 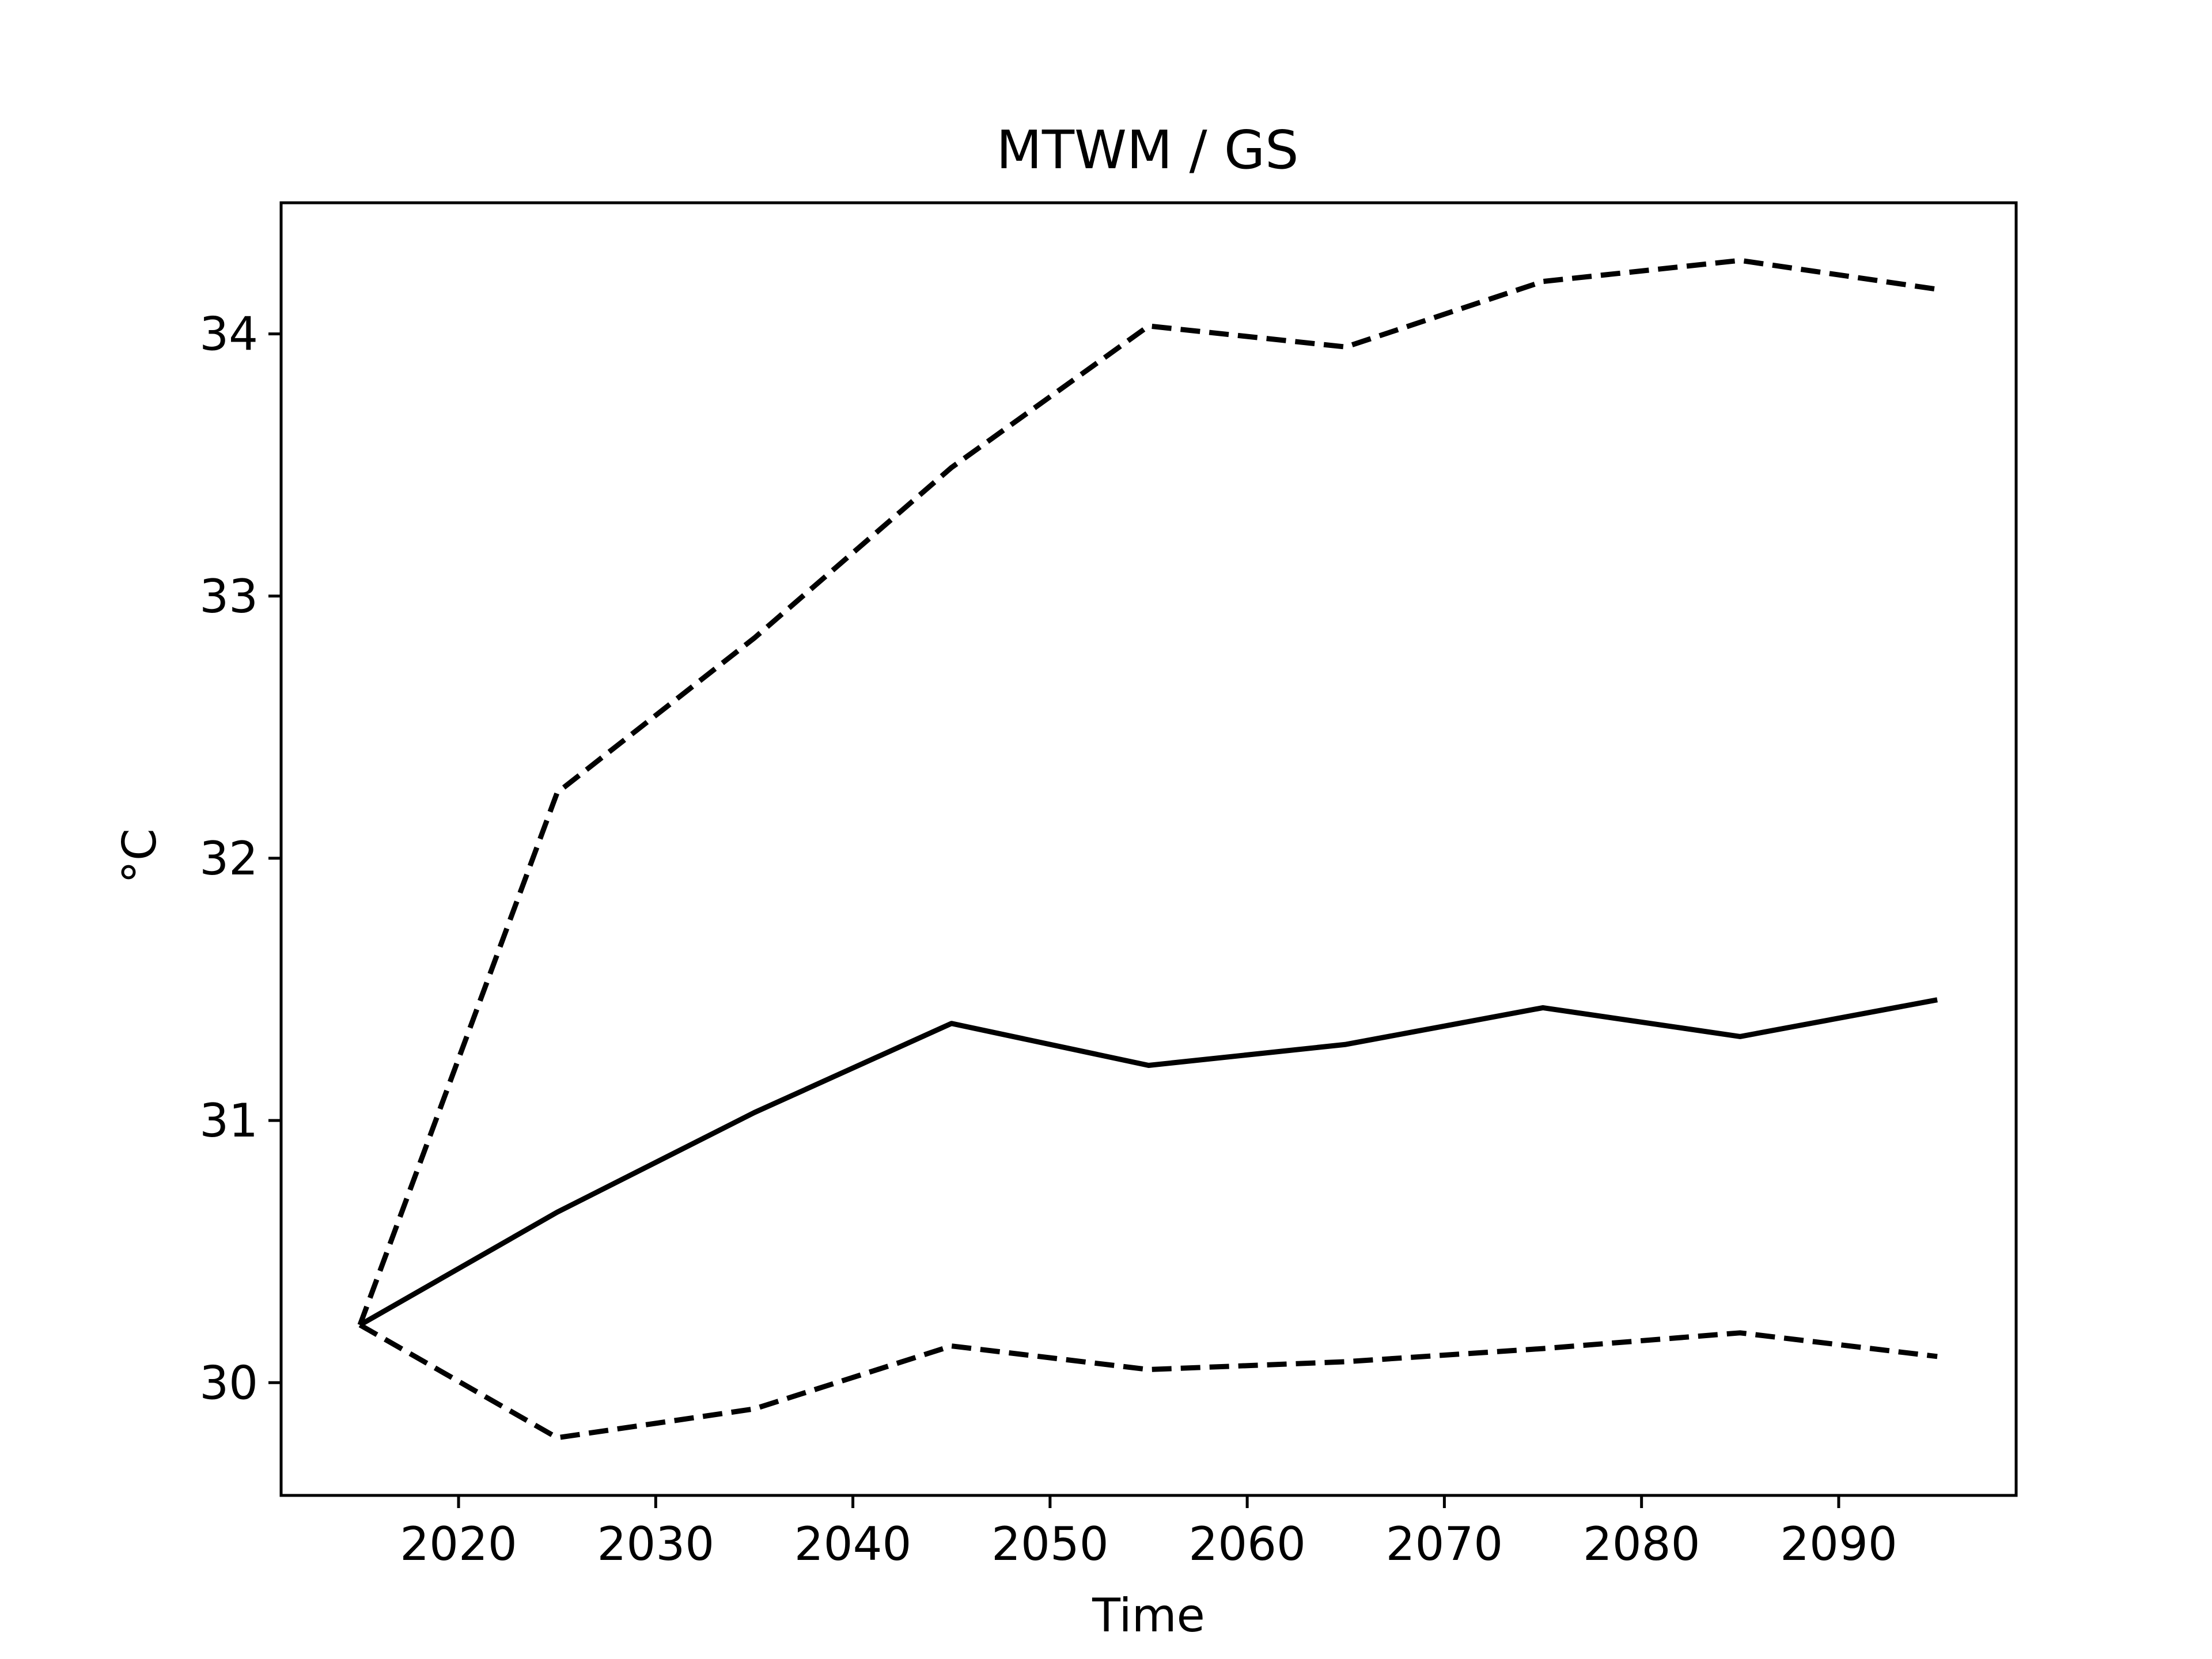 What do you see at coordinates (1838, 1544) in the screenshot?
I see `x-tick-label: 2090` at bounding box center [1838, 1544].